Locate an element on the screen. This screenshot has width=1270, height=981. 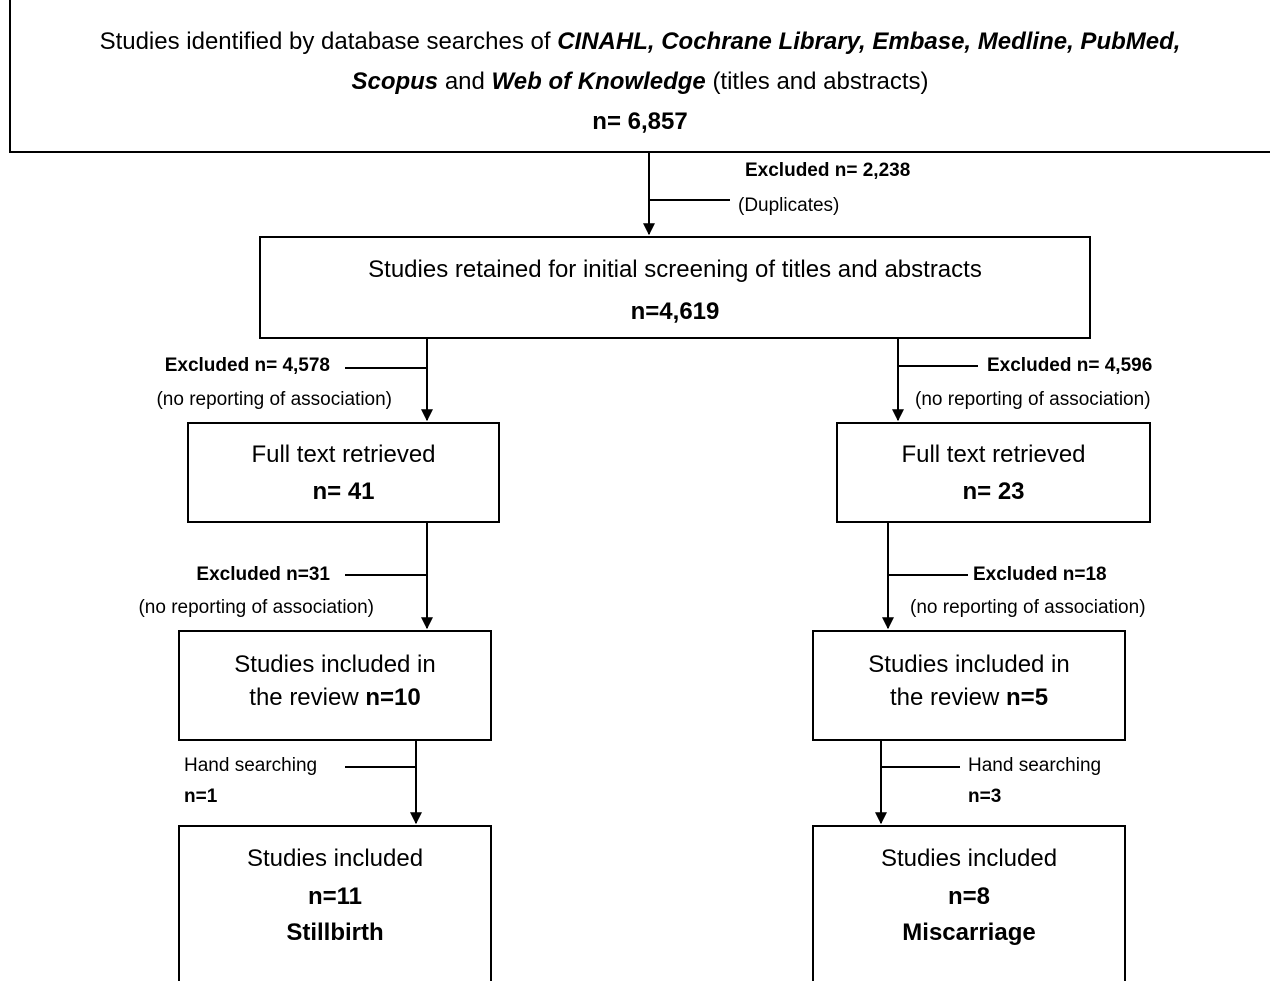
count: n=4,619 is located at coordinates (675, 311).